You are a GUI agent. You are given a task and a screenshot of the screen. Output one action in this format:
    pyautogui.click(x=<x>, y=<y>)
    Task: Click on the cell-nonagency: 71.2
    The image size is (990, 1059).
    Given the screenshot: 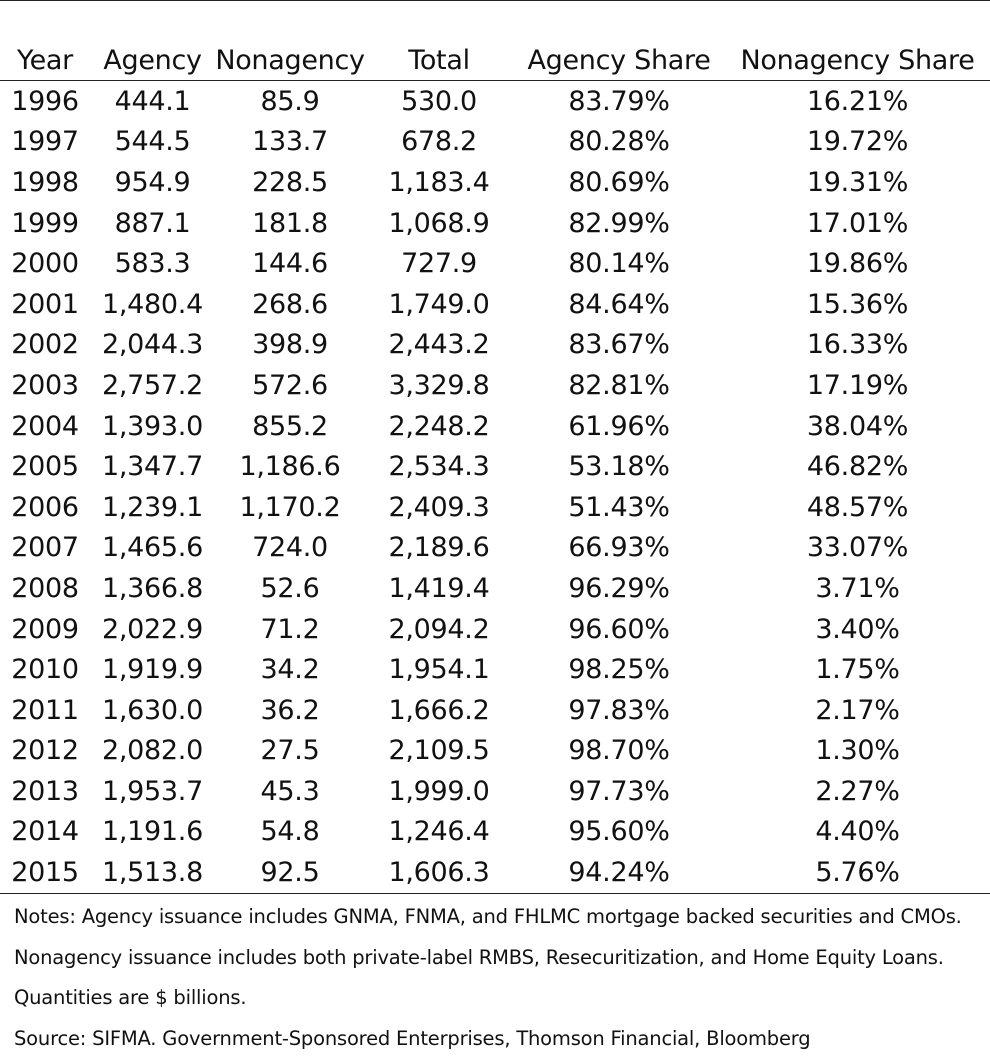 What is the action you would take?
    pyautogui.click(x=290, y=629)
    